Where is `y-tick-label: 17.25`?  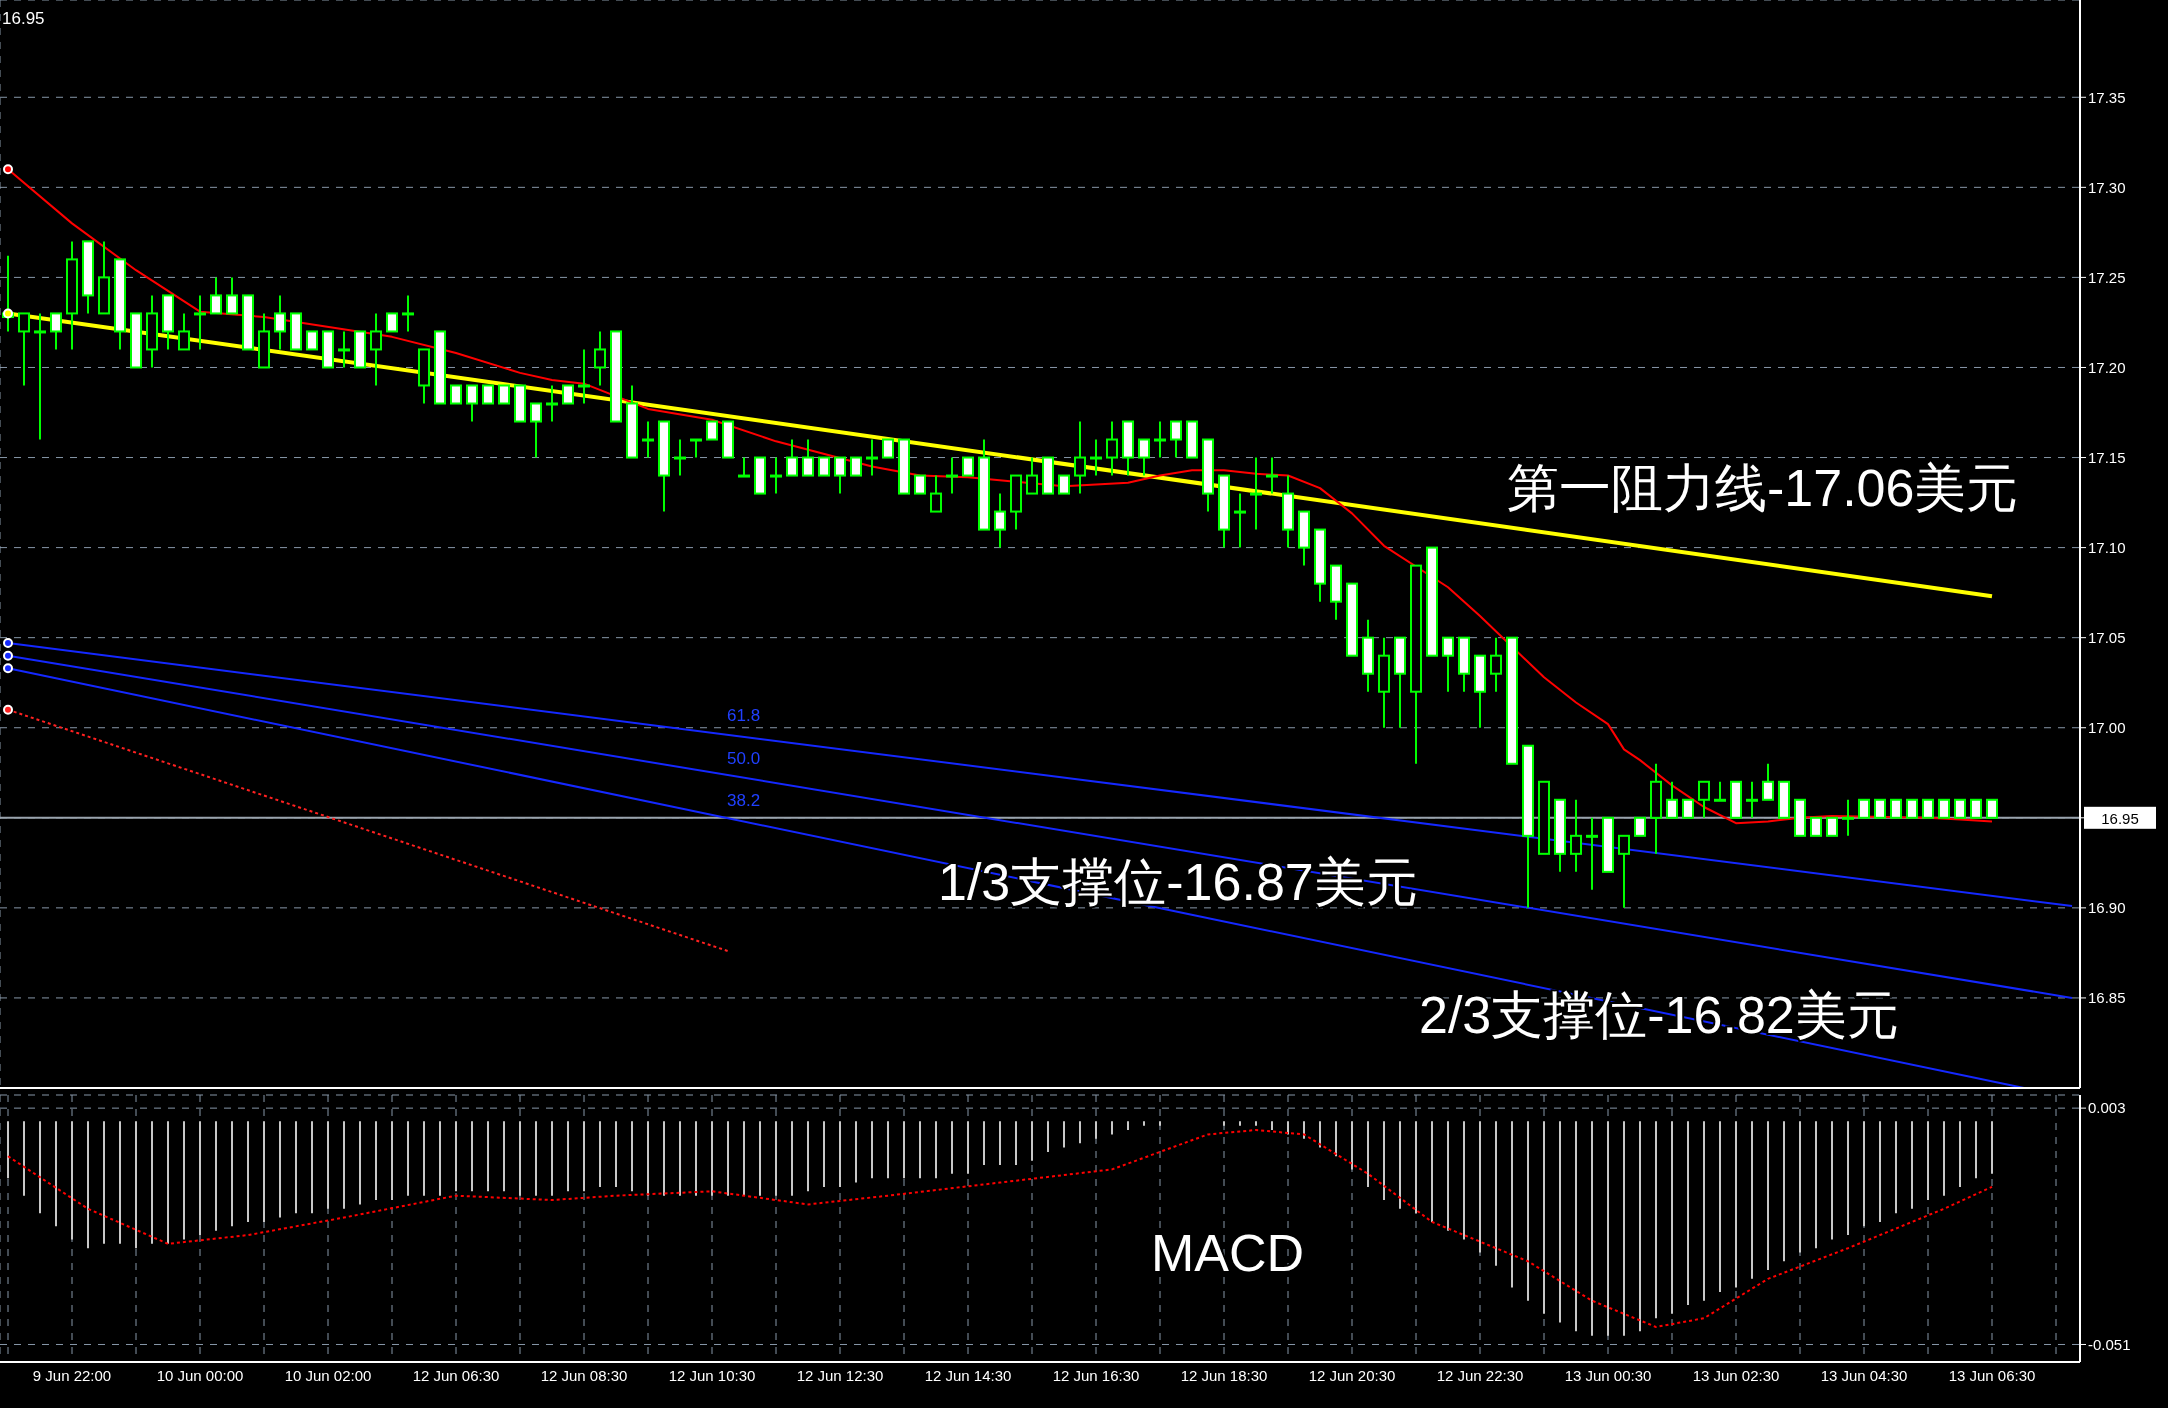 y-tick-label: 17.25 is located at coordinates (2107, 277).